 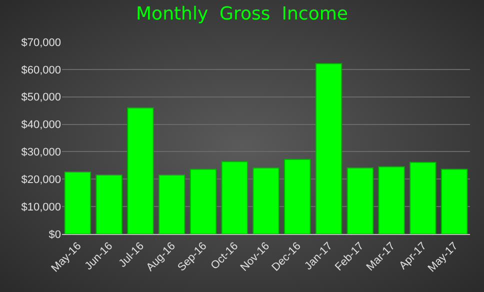 What do you see at coordinates (41, 207) in the screenshot?
I see `y-tick-label: $10,000` at bounding box center [41, 207].